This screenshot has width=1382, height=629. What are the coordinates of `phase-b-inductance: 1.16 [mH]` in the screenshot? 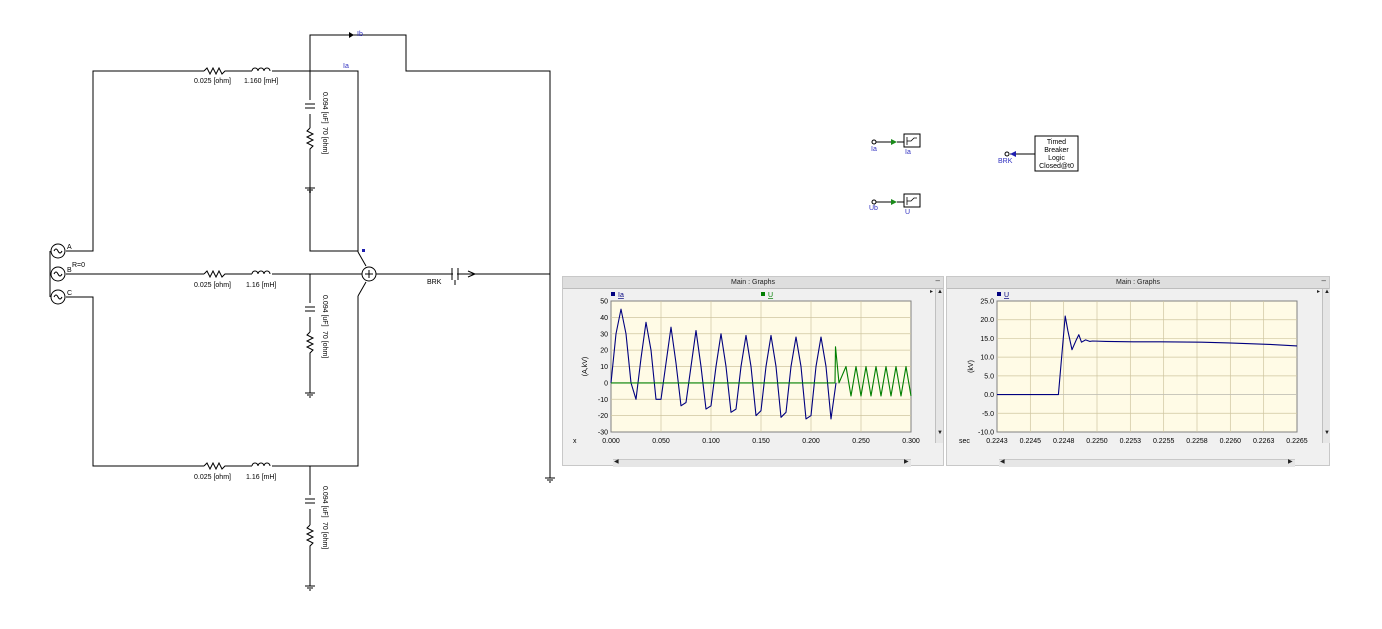 It's located at (261, 285).